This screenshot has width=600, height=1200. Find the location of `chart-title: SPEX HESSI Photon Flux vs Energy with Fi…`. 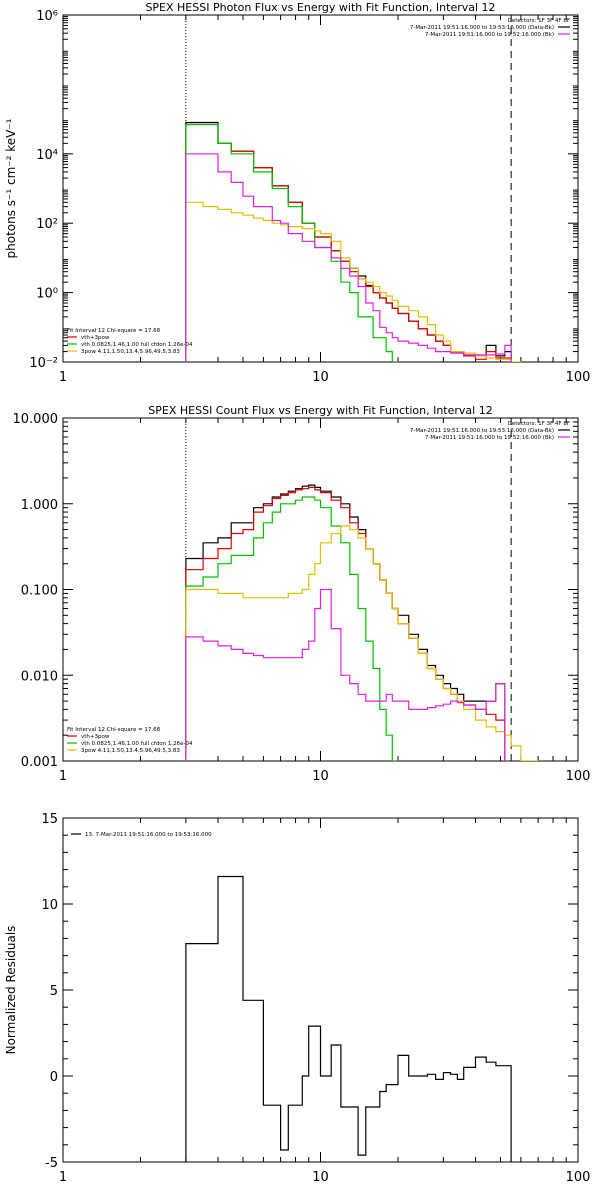

chart-title: SPEX HESSI Photon Flux vs Energy with Fi… is located at coordinates (320, 7).